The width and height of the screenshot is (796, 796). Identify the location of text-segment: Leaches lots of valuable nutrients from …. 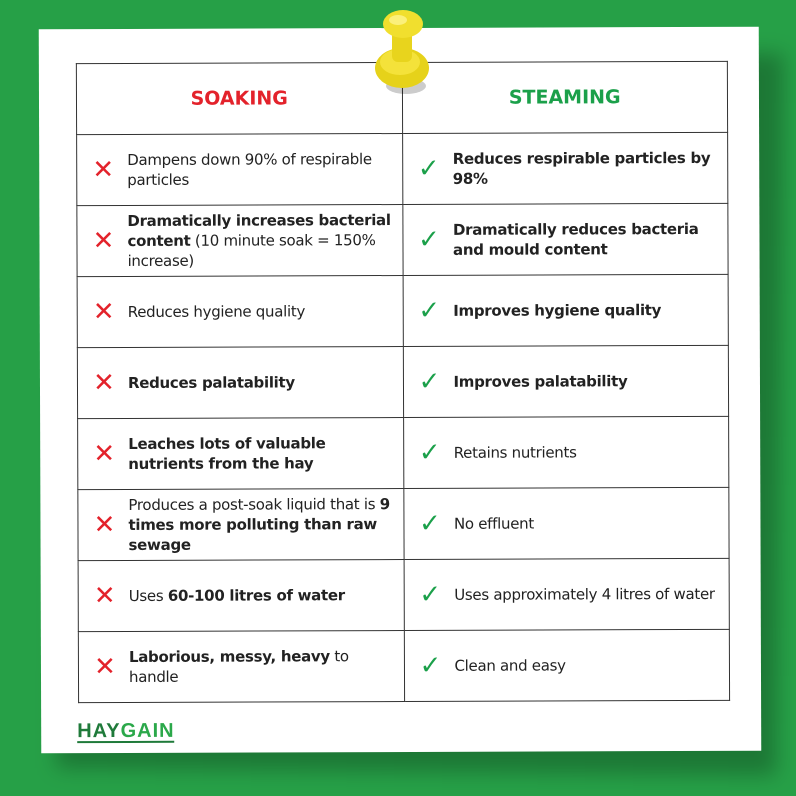
(227, 453).